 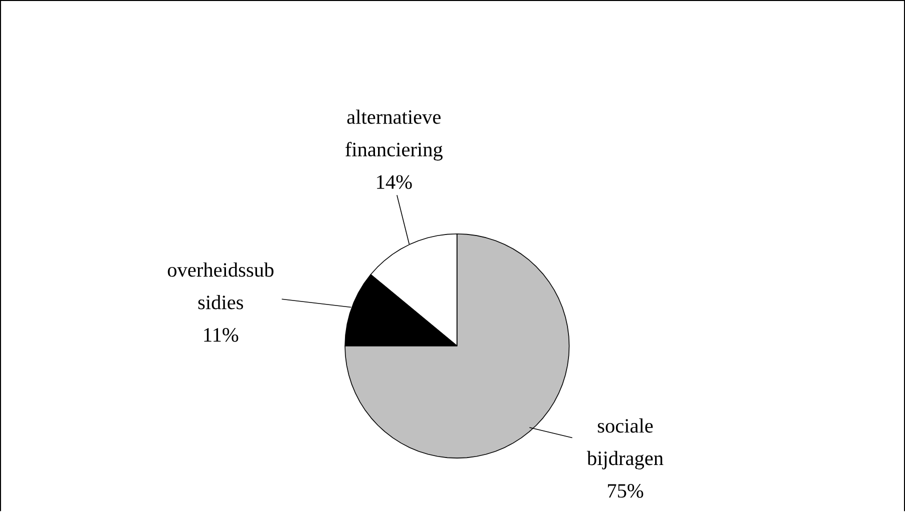 What do you see at coordinates (394, 135) in the screenshot?
I see `slice-label: alternatieve financiering` at bounding box center [394, 135].